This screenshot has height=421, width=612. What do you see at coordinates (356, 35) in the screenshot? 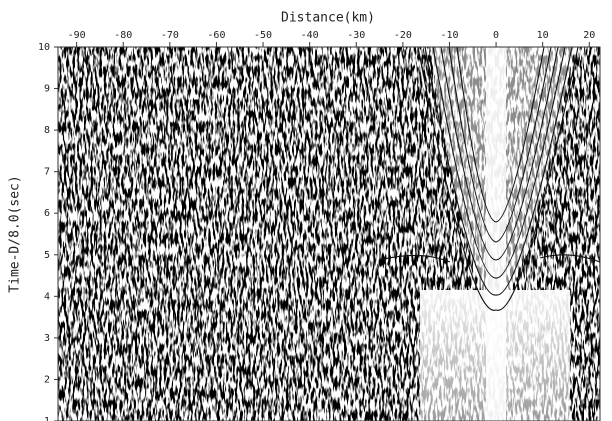
I see `x-tick-label: -30` at bounding box center [356, 35].